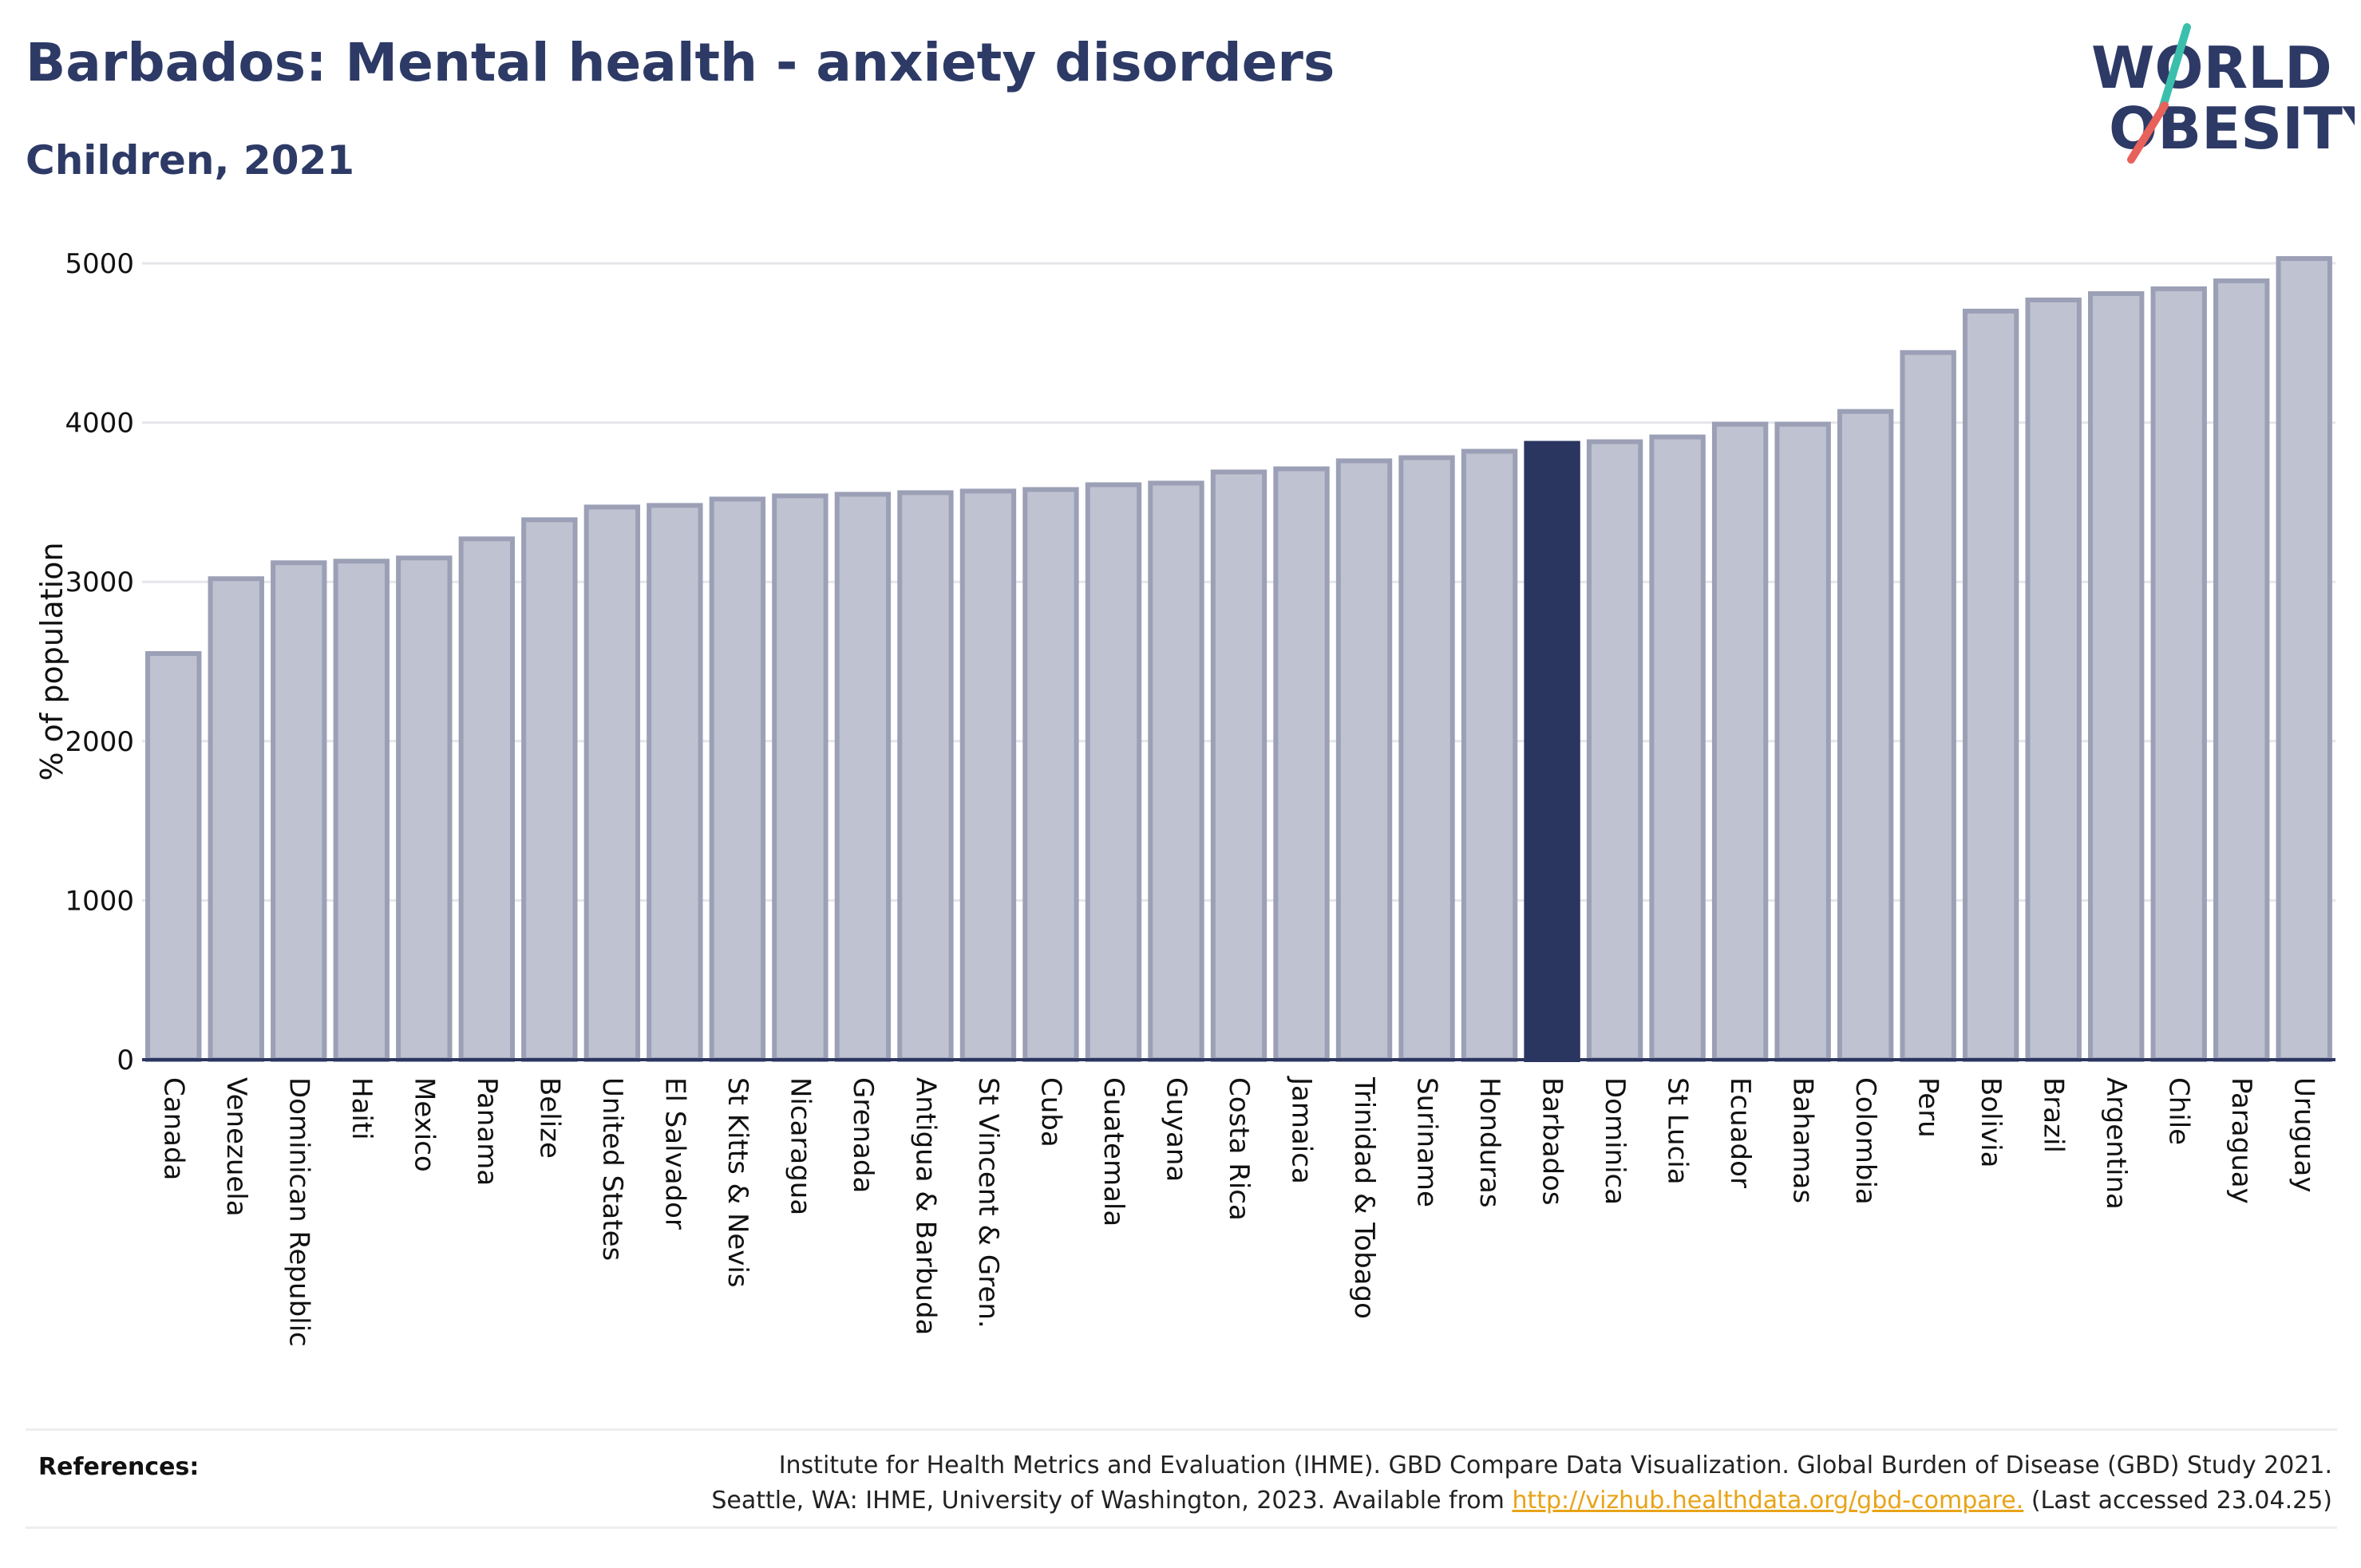  I want to click on y-tick-label: 1000, so click(99, 901).